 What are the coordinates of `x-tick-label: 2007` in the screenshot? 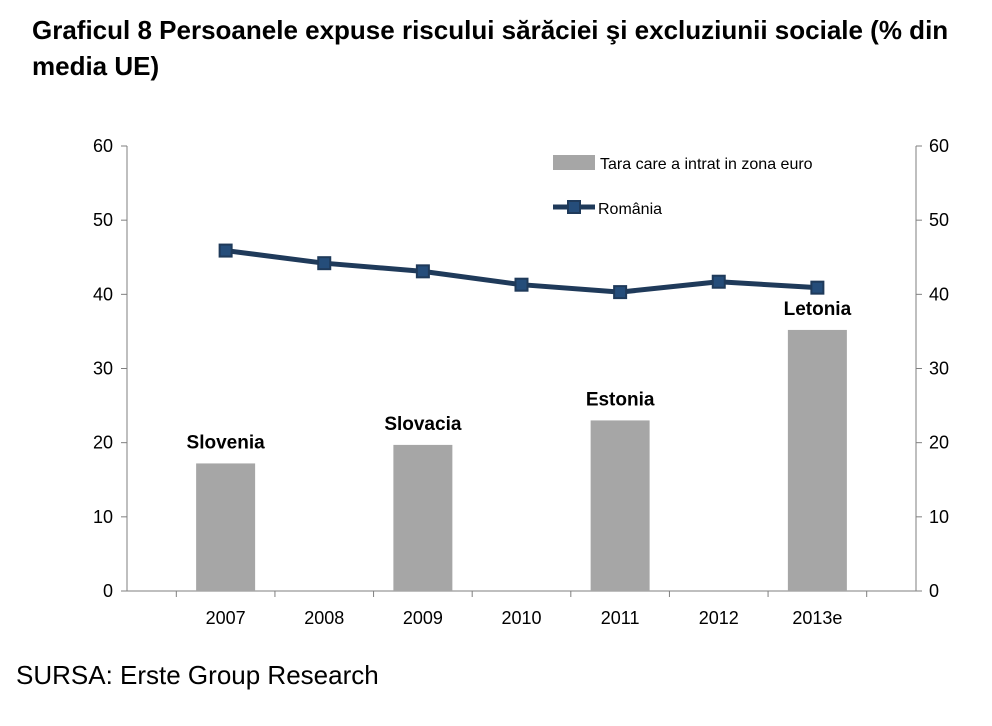 It's located at (226, 618).